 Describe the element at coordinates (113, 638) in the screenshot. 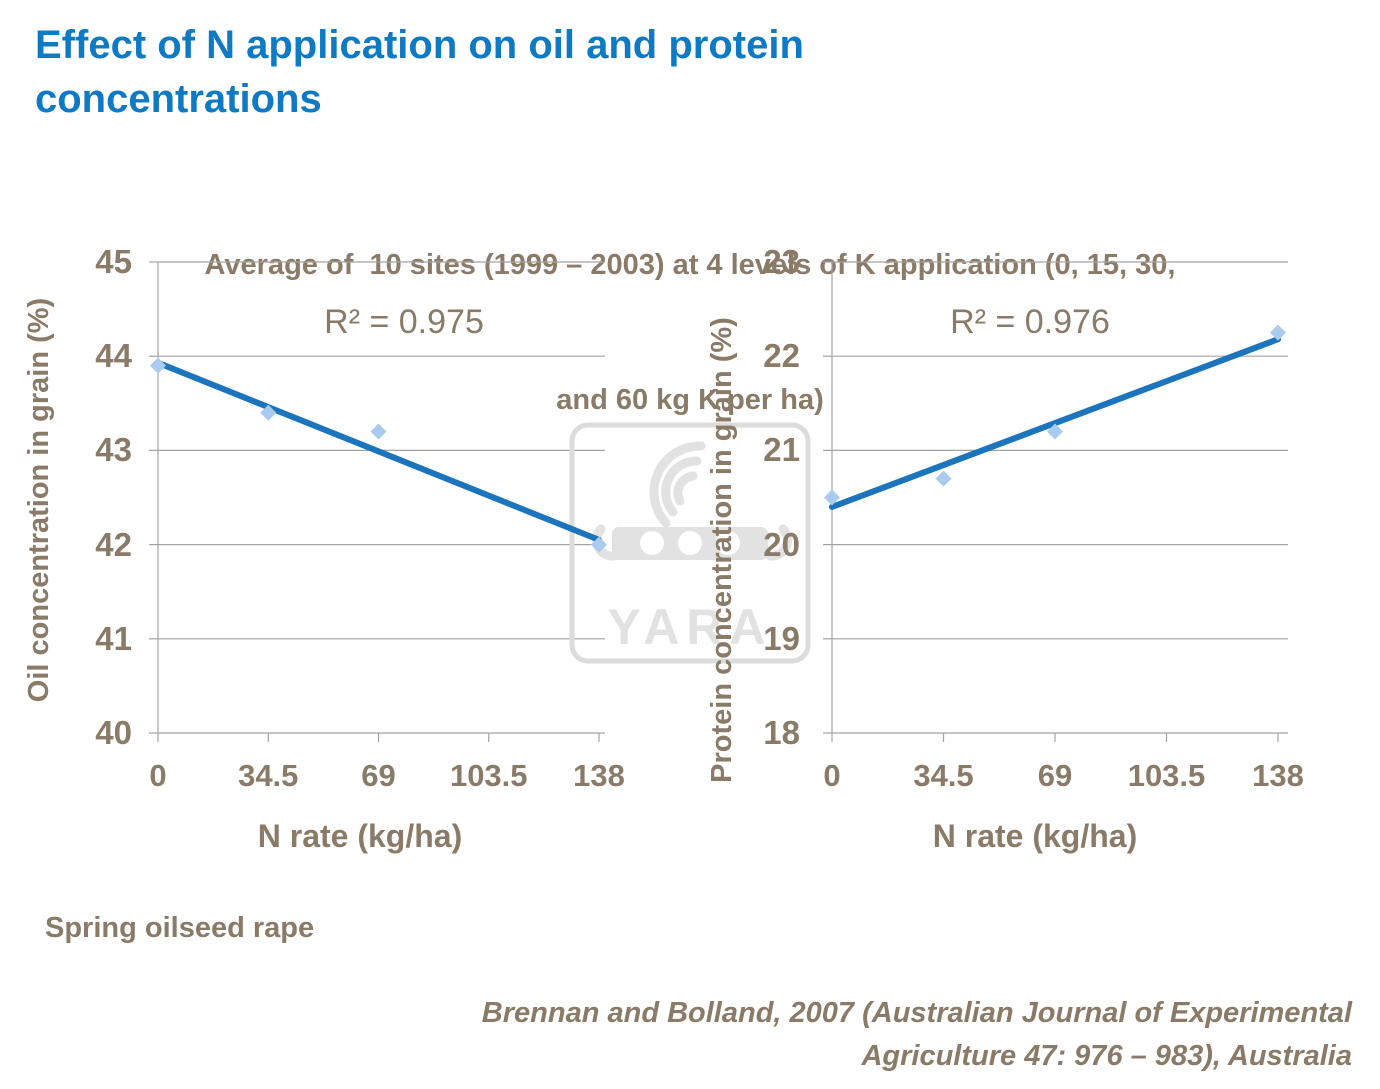

I see `y-tick-label: 41` at that location.